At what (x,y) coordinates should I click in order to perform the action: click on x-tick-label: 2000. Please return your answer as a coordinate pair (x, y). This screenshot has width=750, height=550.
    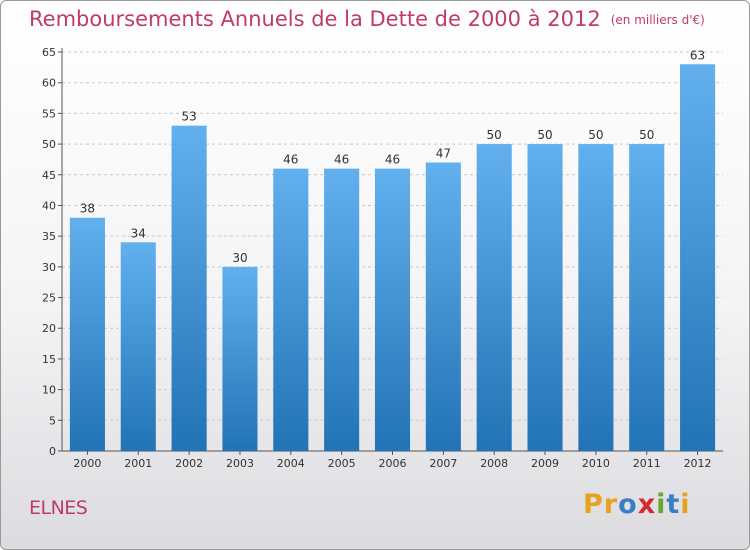
    Looking at the image, I should click on (87, 463).